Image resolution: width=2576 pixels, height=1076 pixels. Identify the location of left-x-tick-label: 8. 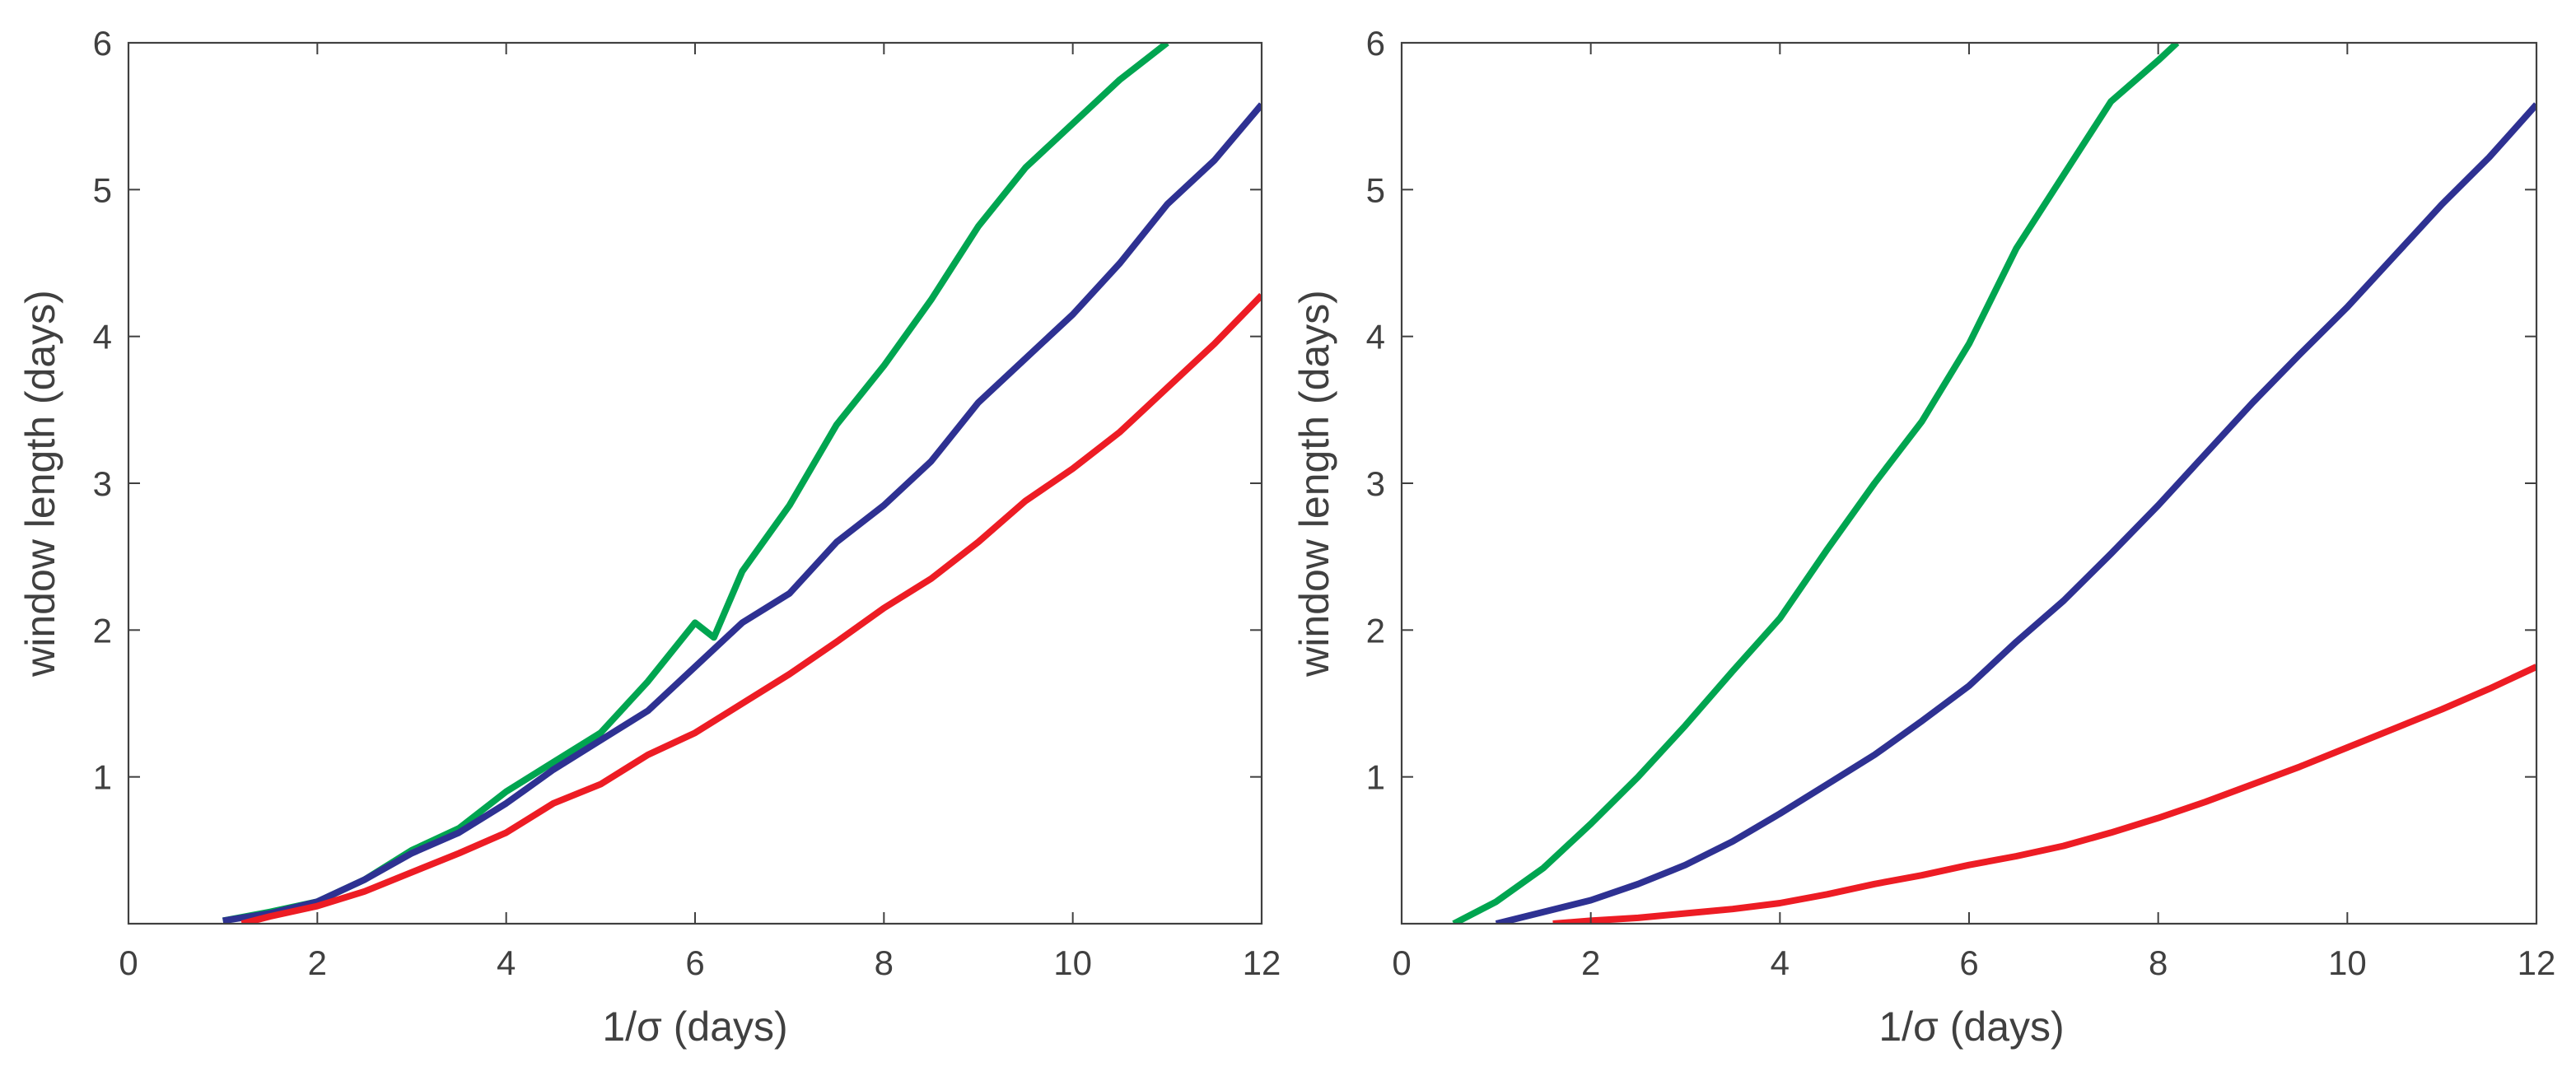
(884, 962).